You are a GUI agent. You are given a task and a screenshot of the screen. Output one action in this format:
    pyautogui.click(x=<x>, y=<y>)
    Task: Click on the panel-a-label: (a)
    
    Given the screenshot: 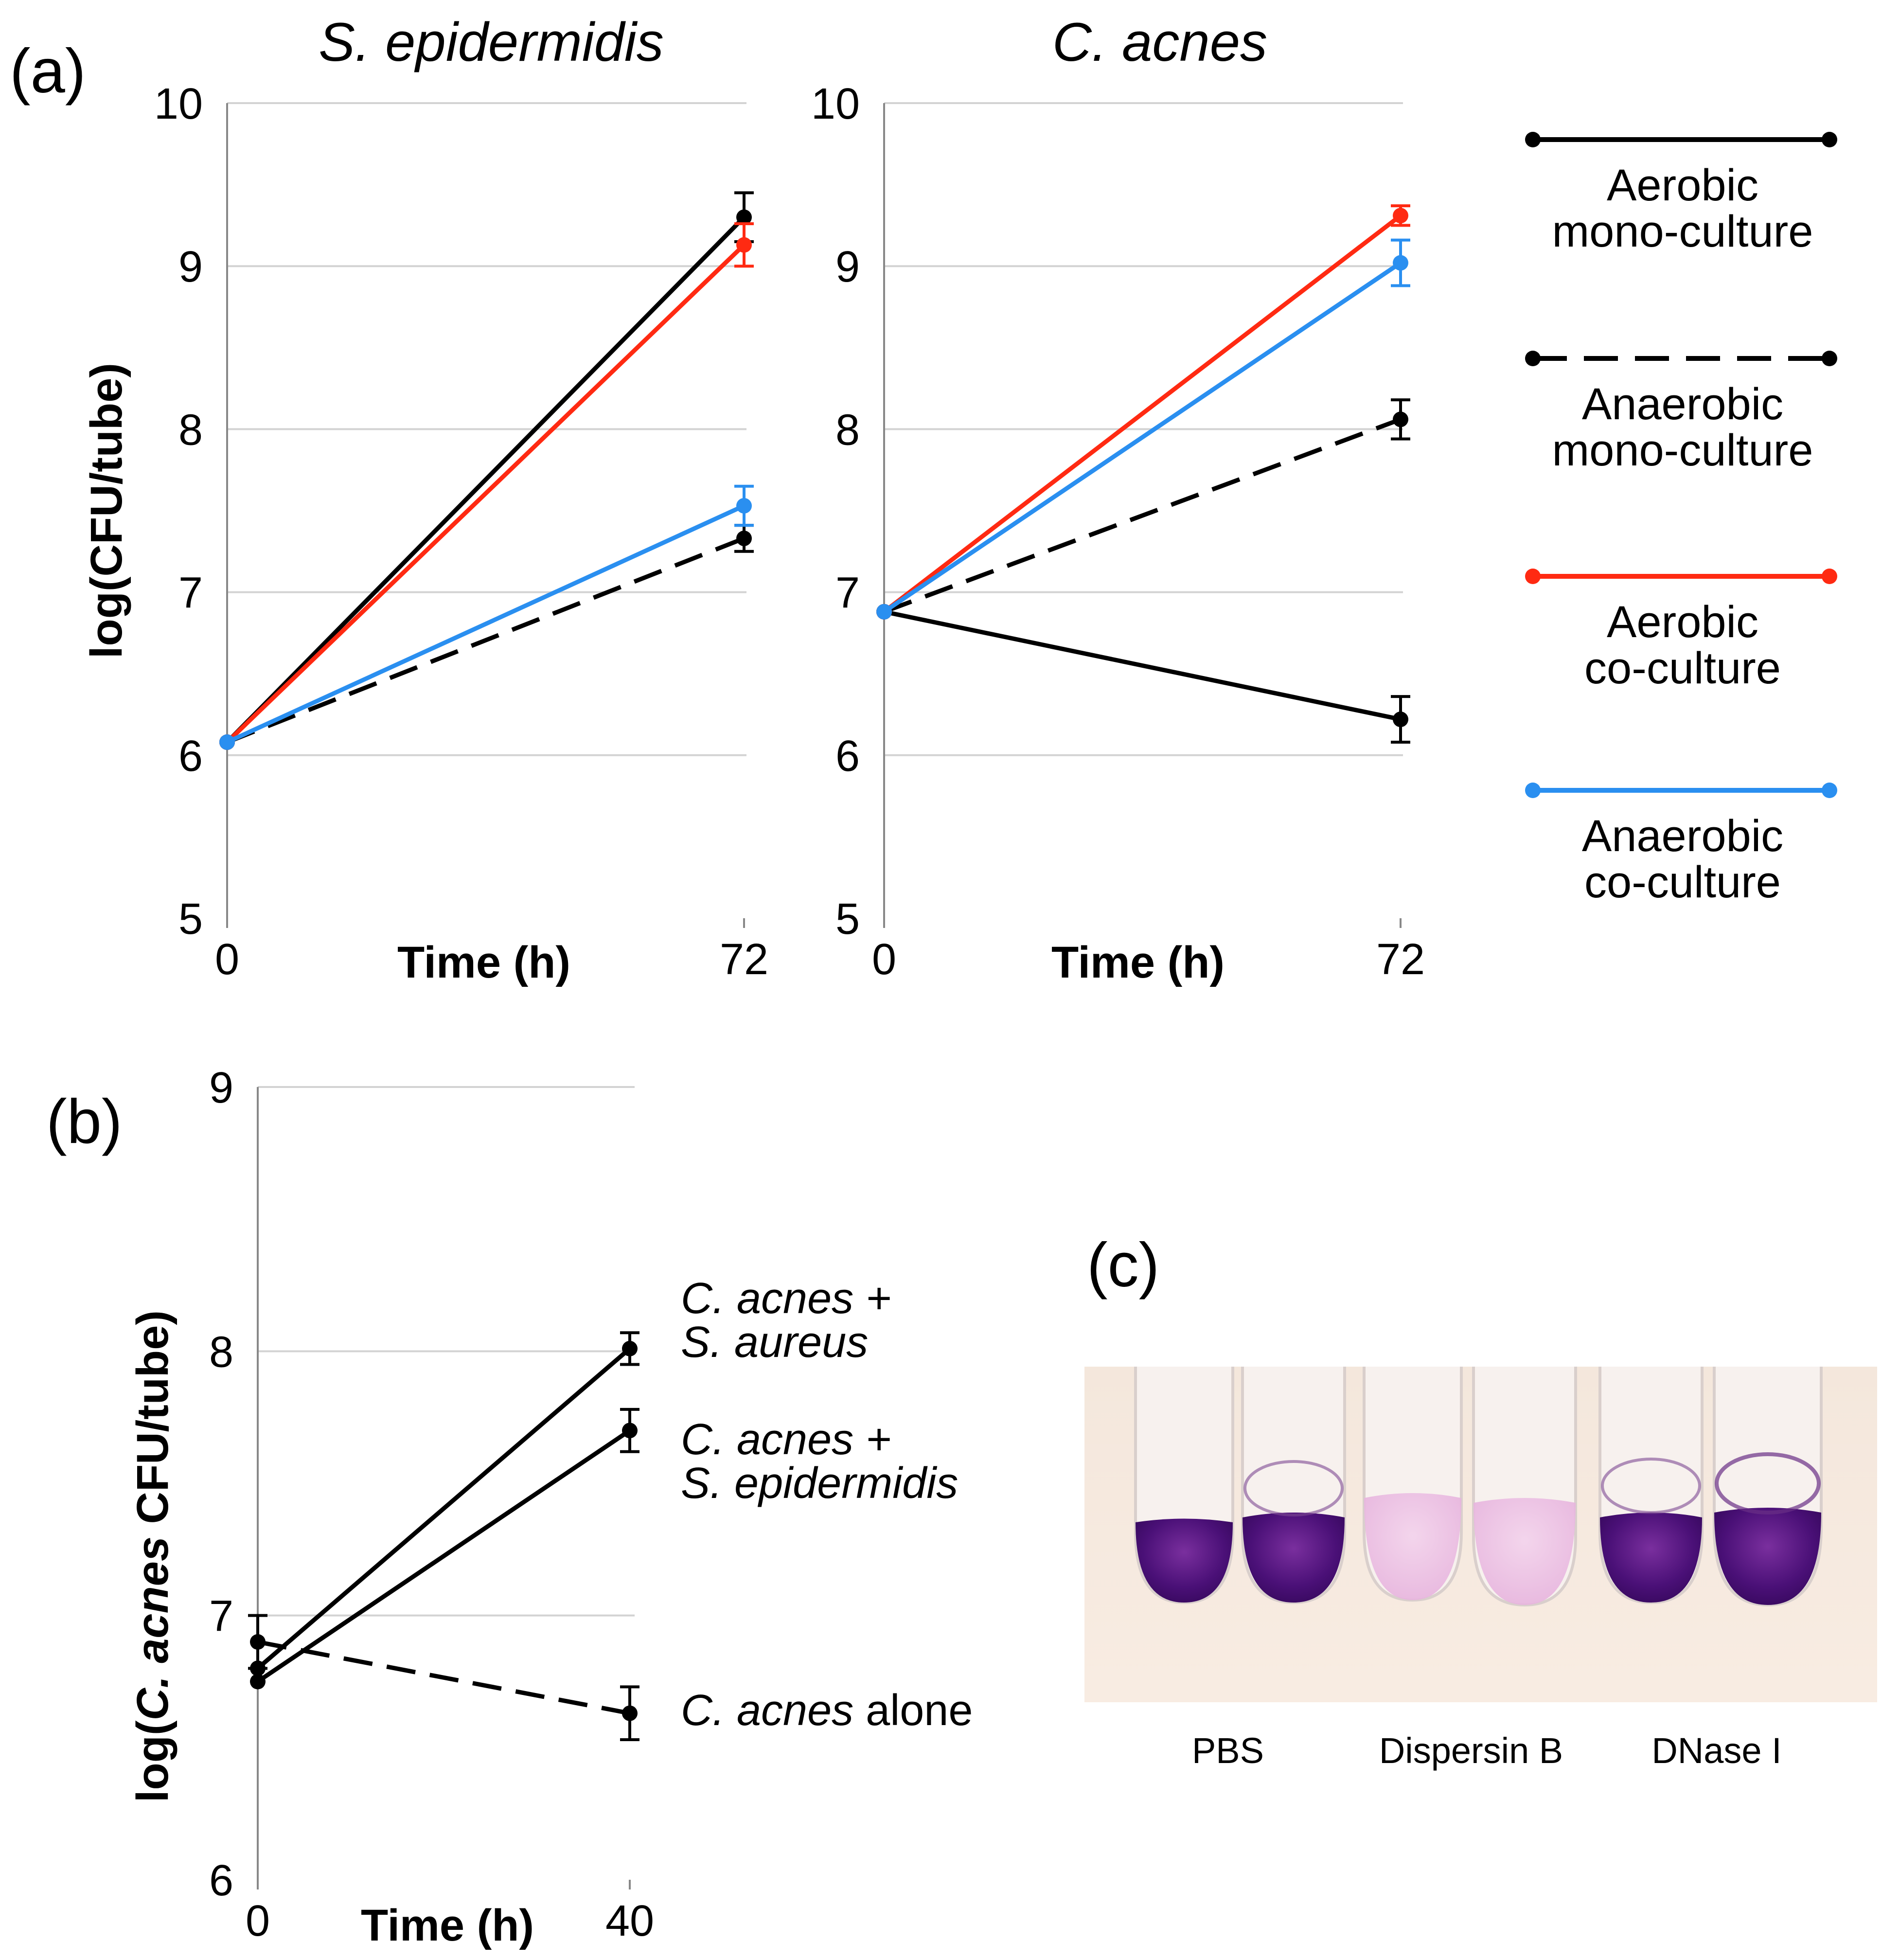 What is the action you would take?
    pyautogui.click(x=48, y=71)
    